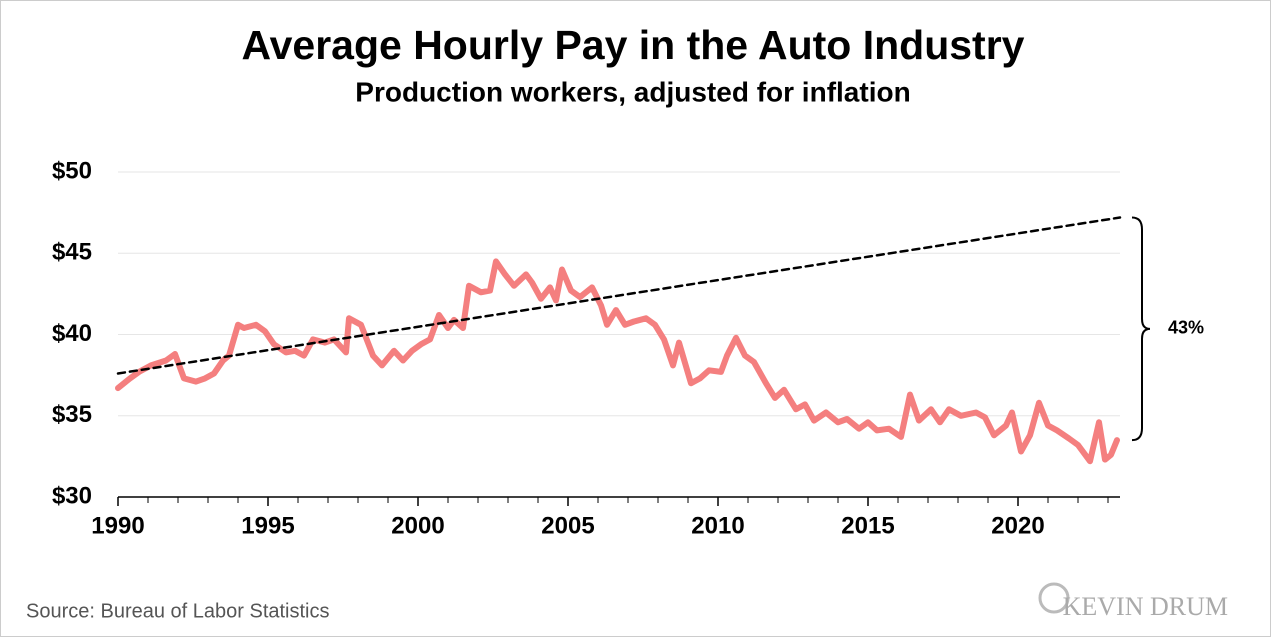 The image size is (1271, 637). Describe the element at coordinates (1145, 606) in the screenshot. I see `watermark: KEVIN DRUM` at that location.